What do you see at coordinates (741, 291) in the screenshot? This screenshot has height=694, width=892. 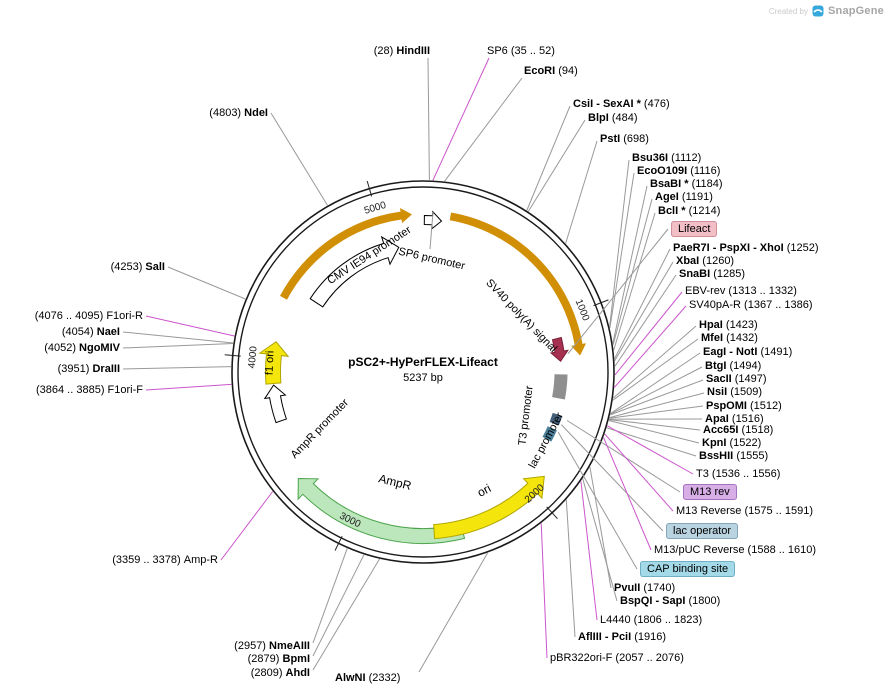 I see `primer-label-ebv-rev: EBV-rev (1313 .. 1332)` at bounding box center [741, 291].